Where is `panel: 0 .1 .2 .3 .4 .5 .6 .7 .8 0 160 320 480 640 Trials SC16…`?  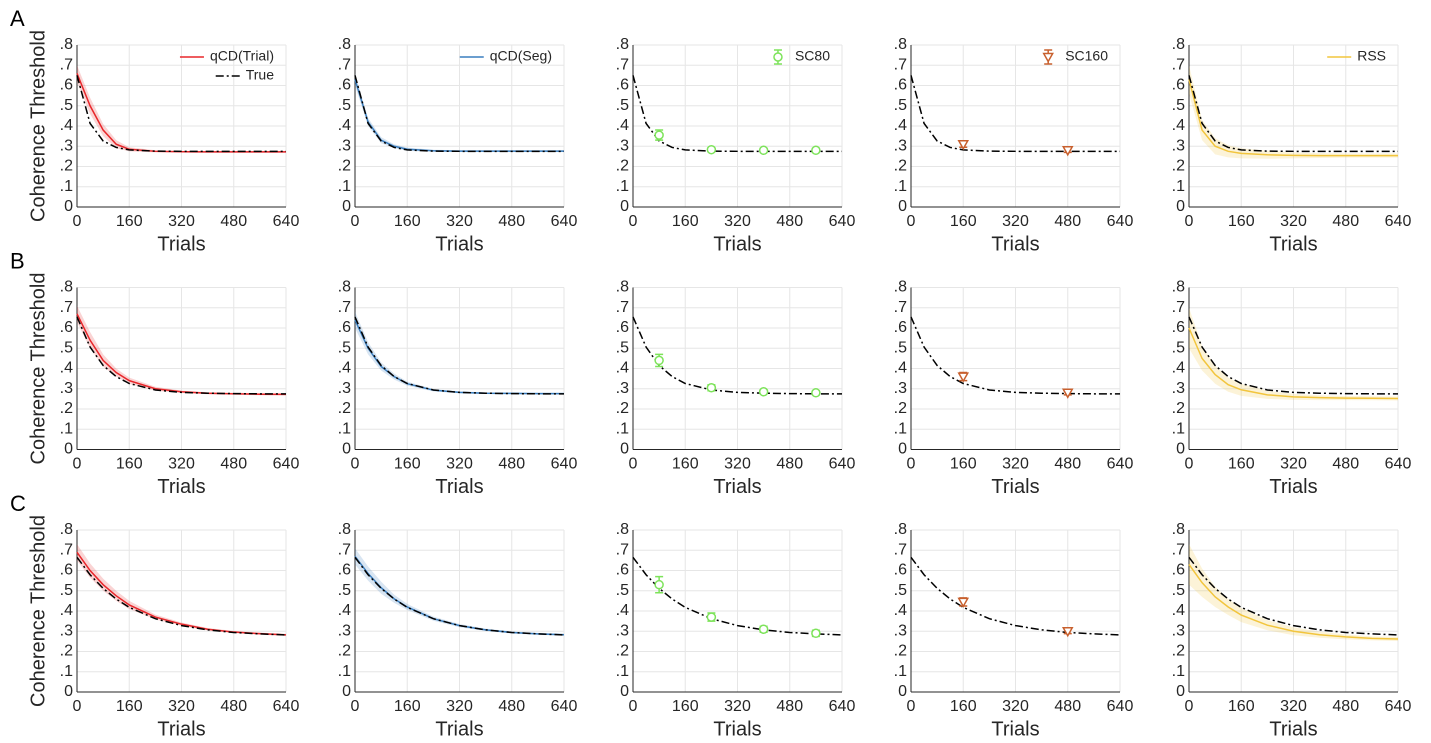 panel: 0 .1 .2 .3 .4 .5 .6 .7 .8 0 160 320 480 640 Trials SC16… is located at coordinates (1014, 145).